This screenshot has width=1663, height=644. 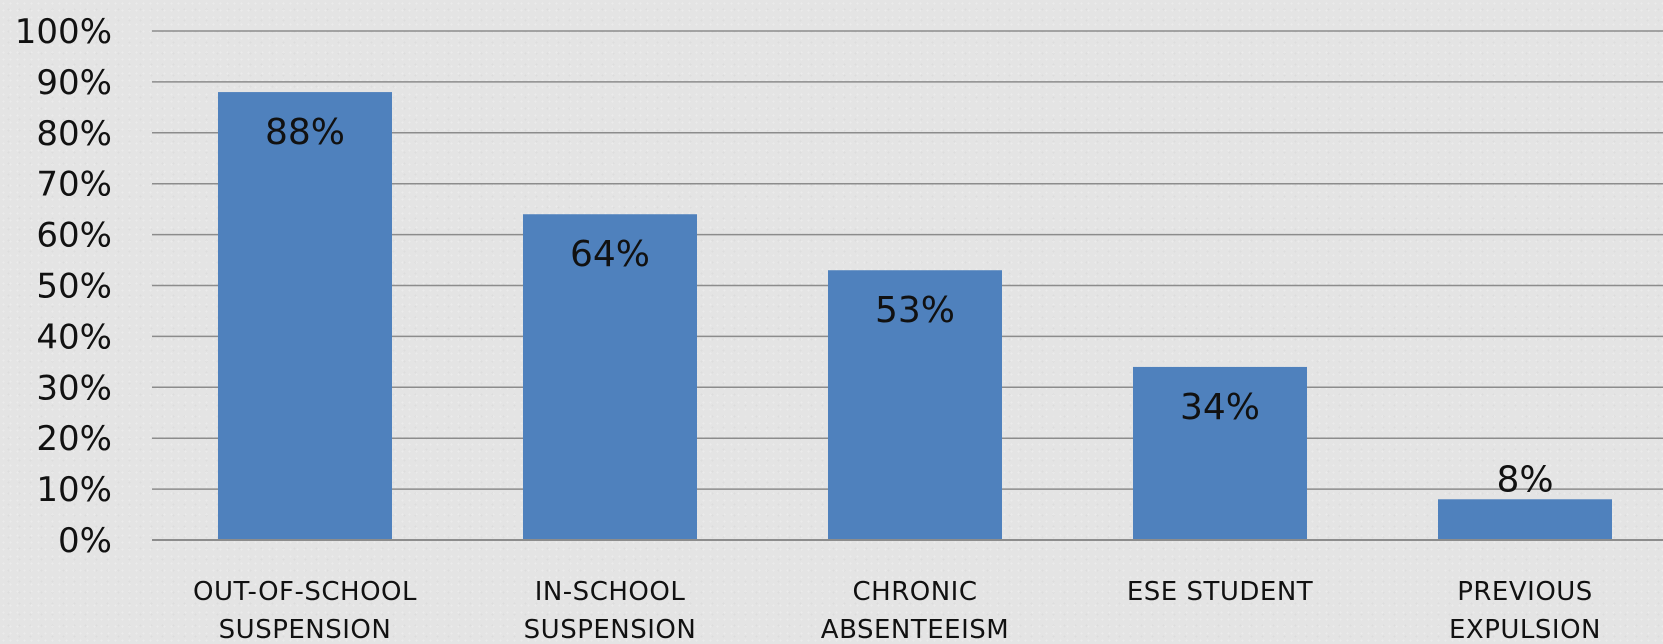 I want to click on y-tick-label: 100%, so click(x=63, y=32).